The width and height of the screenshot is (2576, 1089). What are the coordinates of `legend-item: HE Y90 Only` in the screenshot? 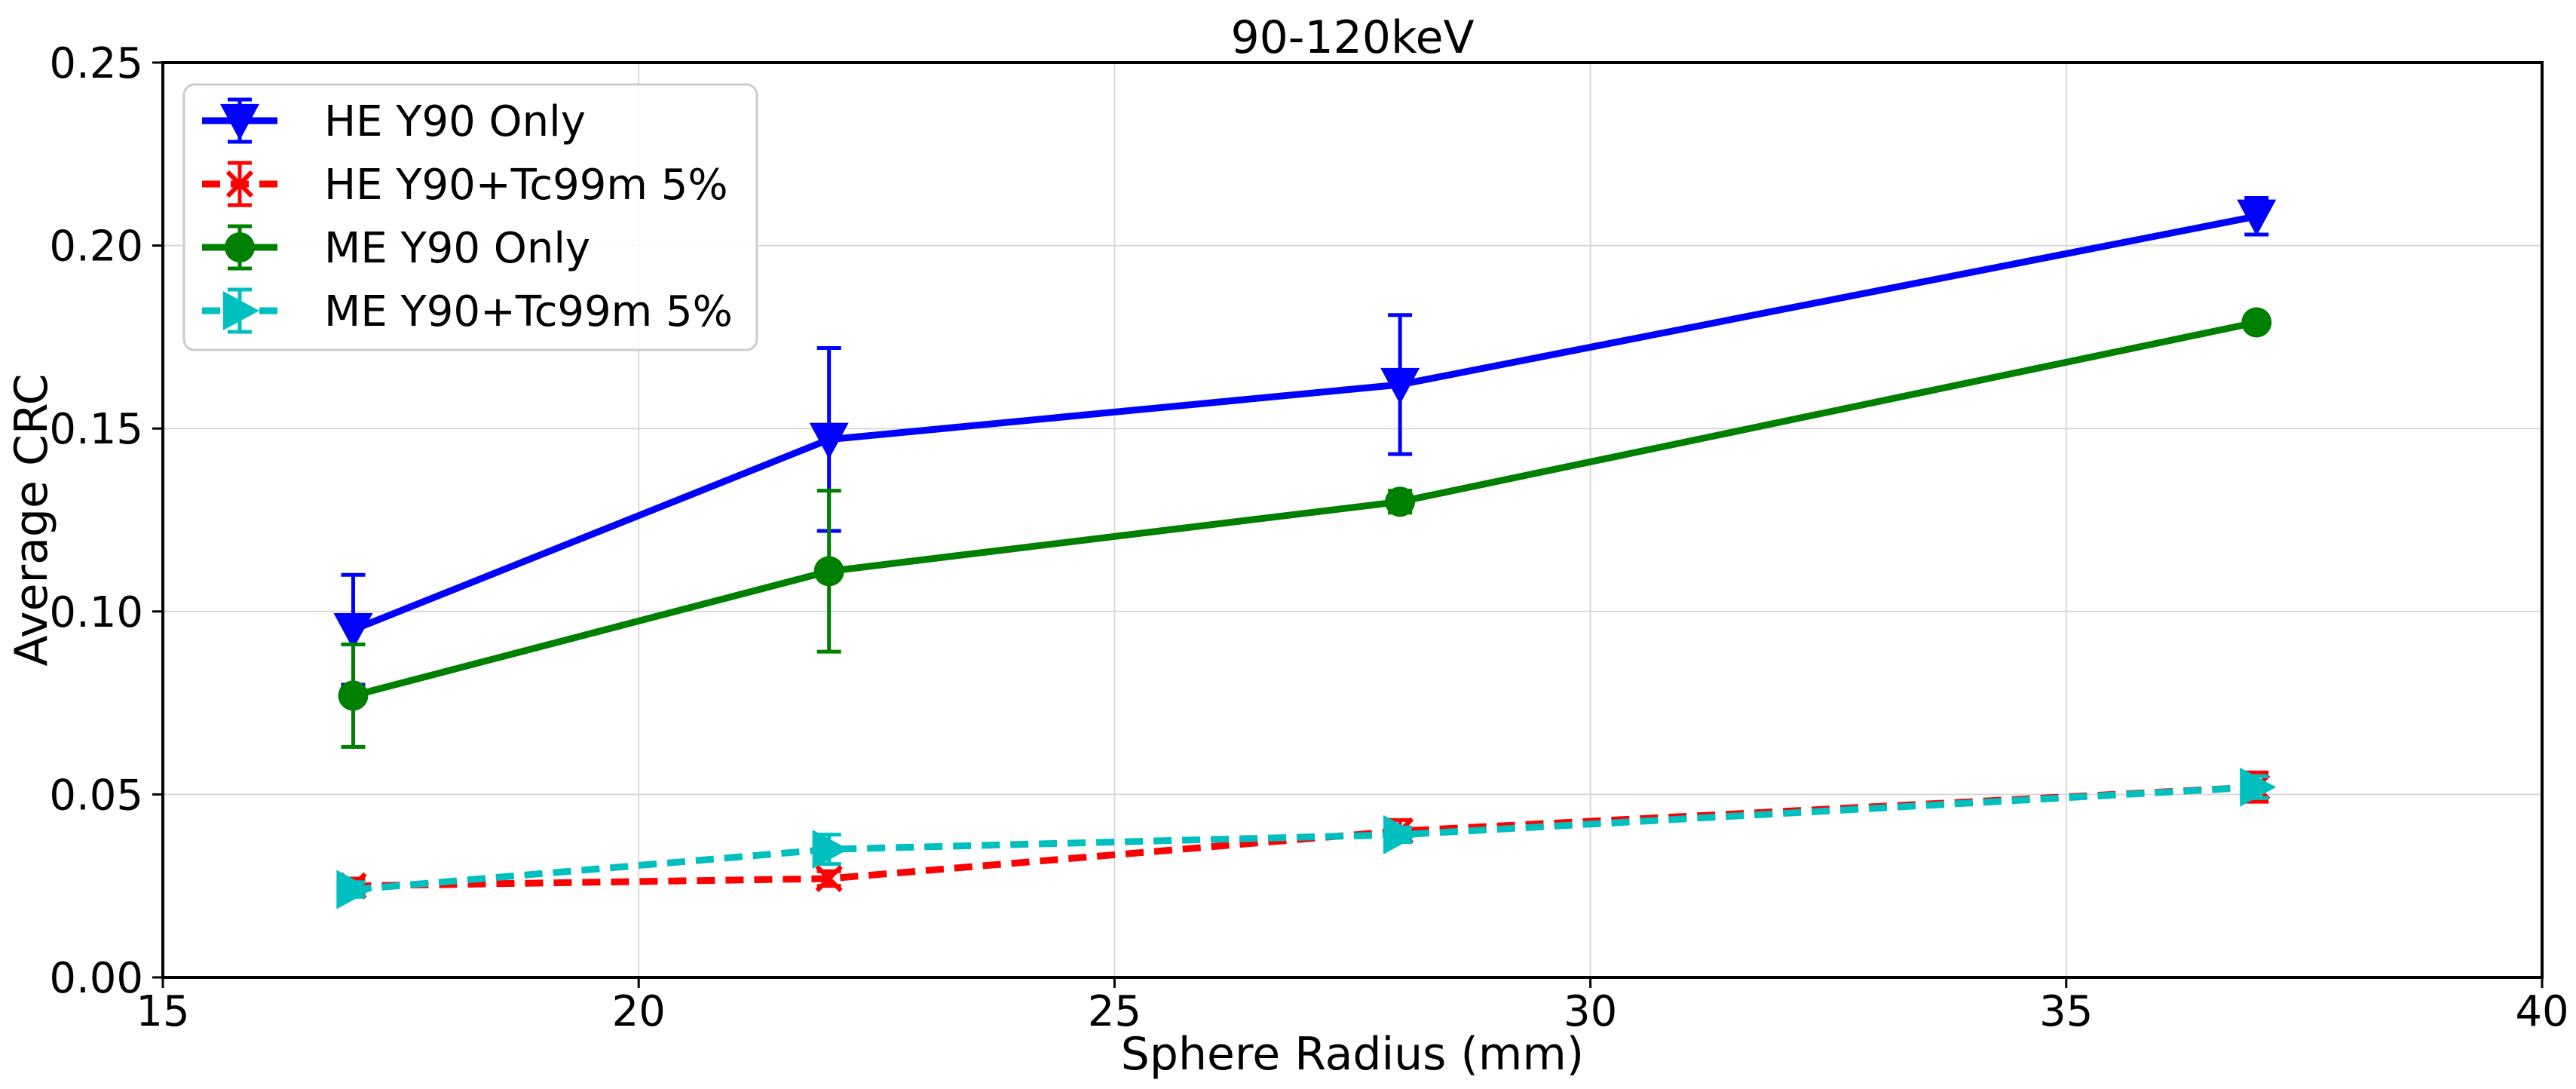 It's located at (394, 121).